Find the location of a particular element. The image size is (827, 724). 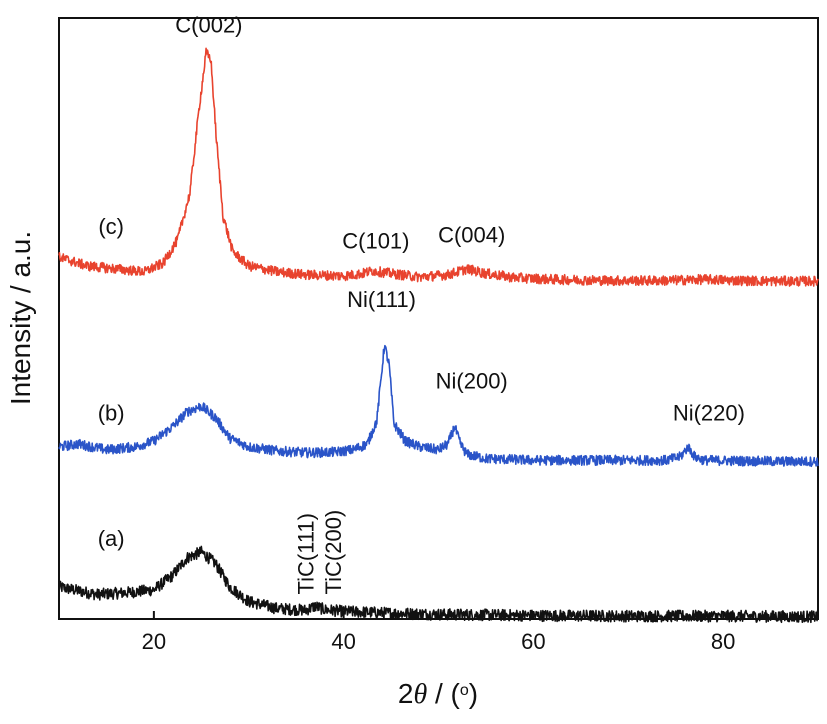

x-tick-label: 40 is located at coordinates (343, 641).